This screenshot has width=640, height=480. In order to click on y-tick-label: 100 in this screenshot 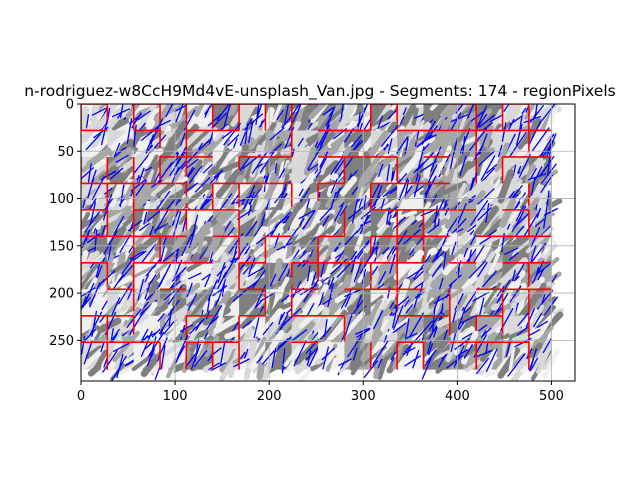, I will do `click(61, 199)`.